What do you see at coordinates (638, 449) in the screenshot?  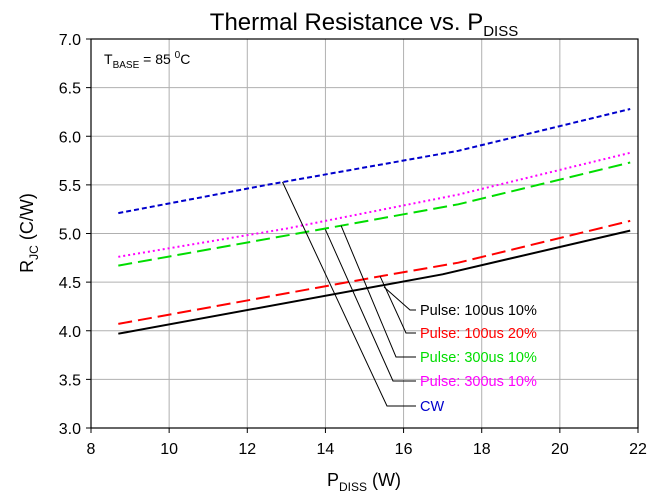 I see `x-tick-label: 22` at bounding box center [638, 449].